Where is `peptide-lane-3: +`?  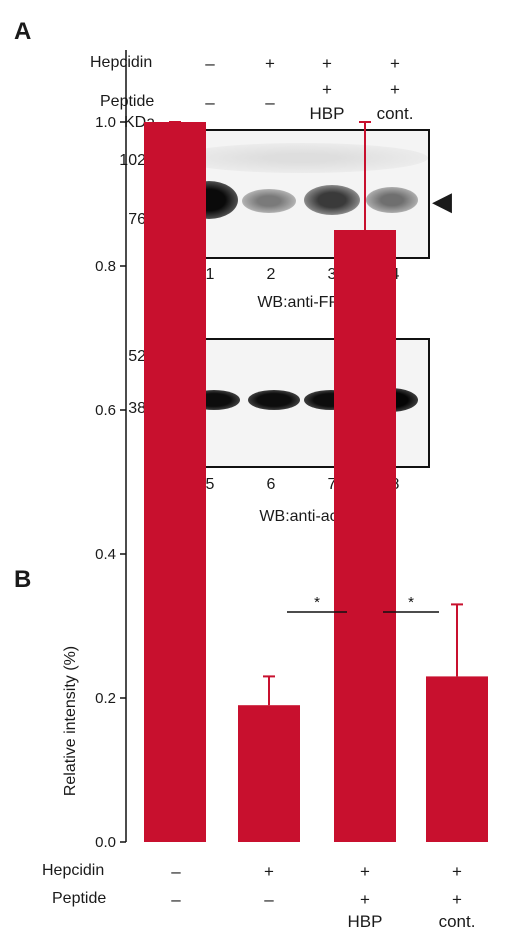 peptide-lane-3: + is located at coordinates (327, 89).